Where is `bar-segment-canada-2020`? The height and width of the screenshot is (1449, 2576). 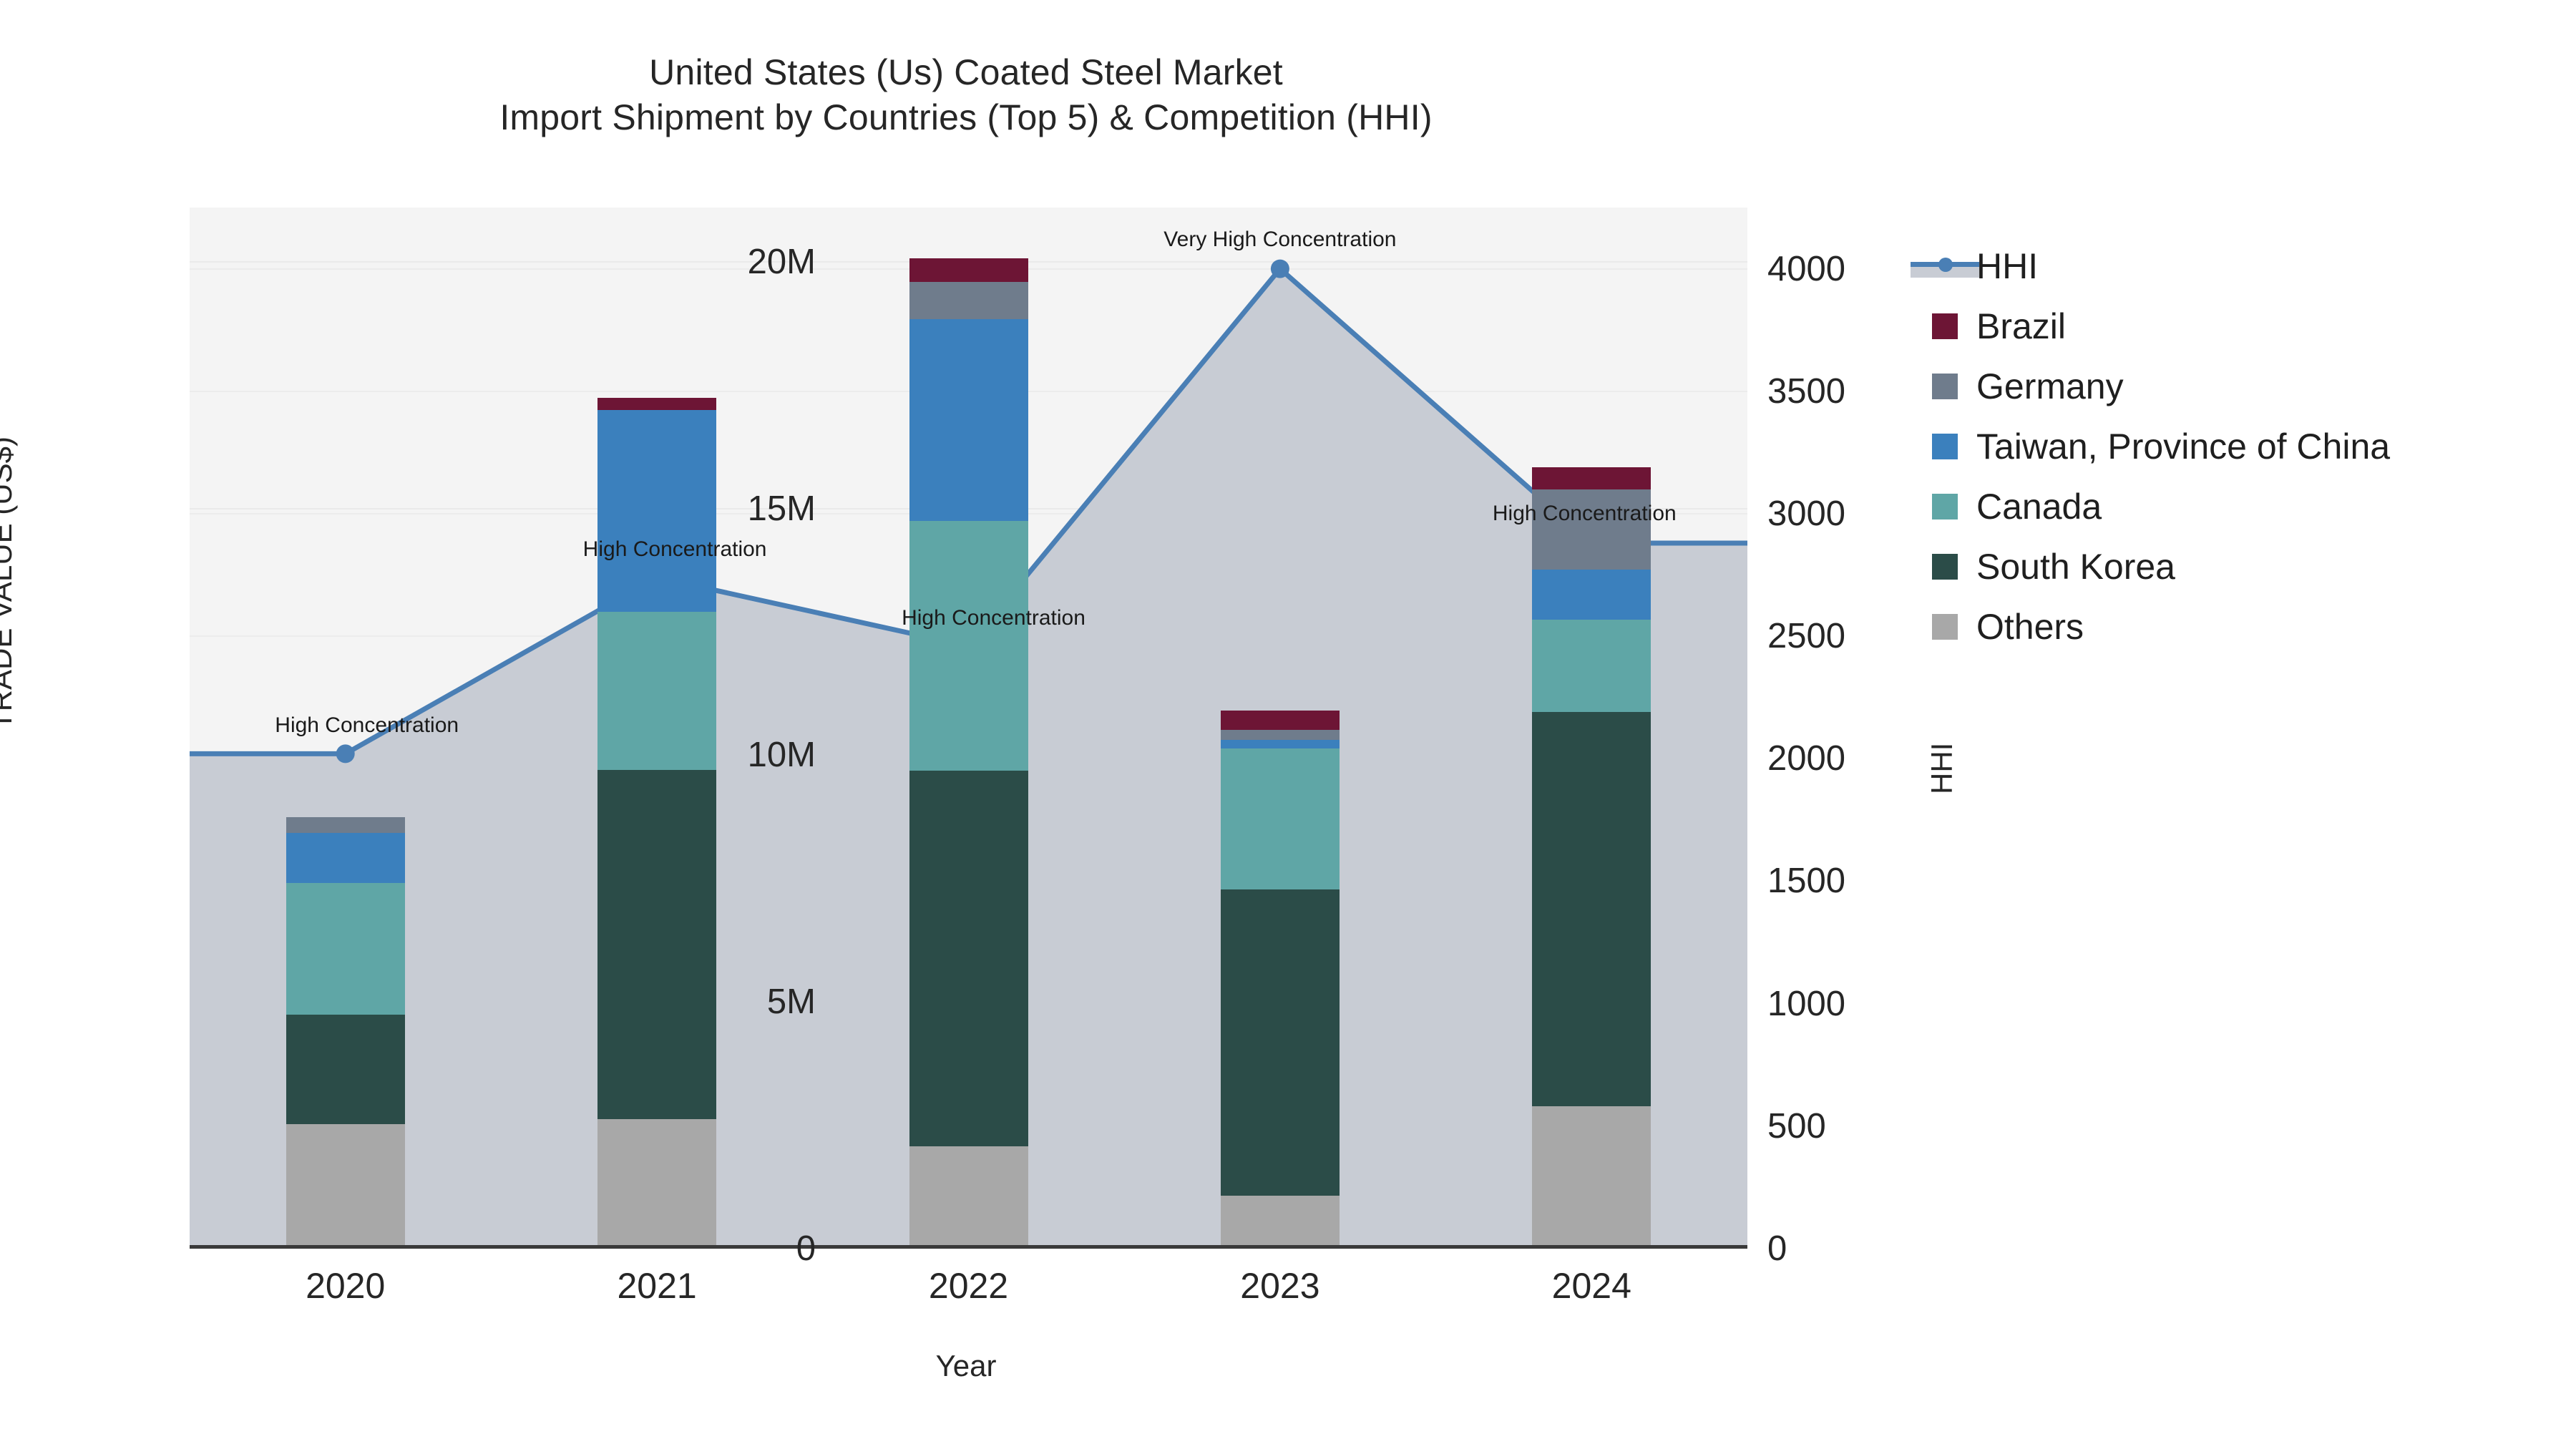 bar-segment-canada-2020 is located at coordinates (345, 949).